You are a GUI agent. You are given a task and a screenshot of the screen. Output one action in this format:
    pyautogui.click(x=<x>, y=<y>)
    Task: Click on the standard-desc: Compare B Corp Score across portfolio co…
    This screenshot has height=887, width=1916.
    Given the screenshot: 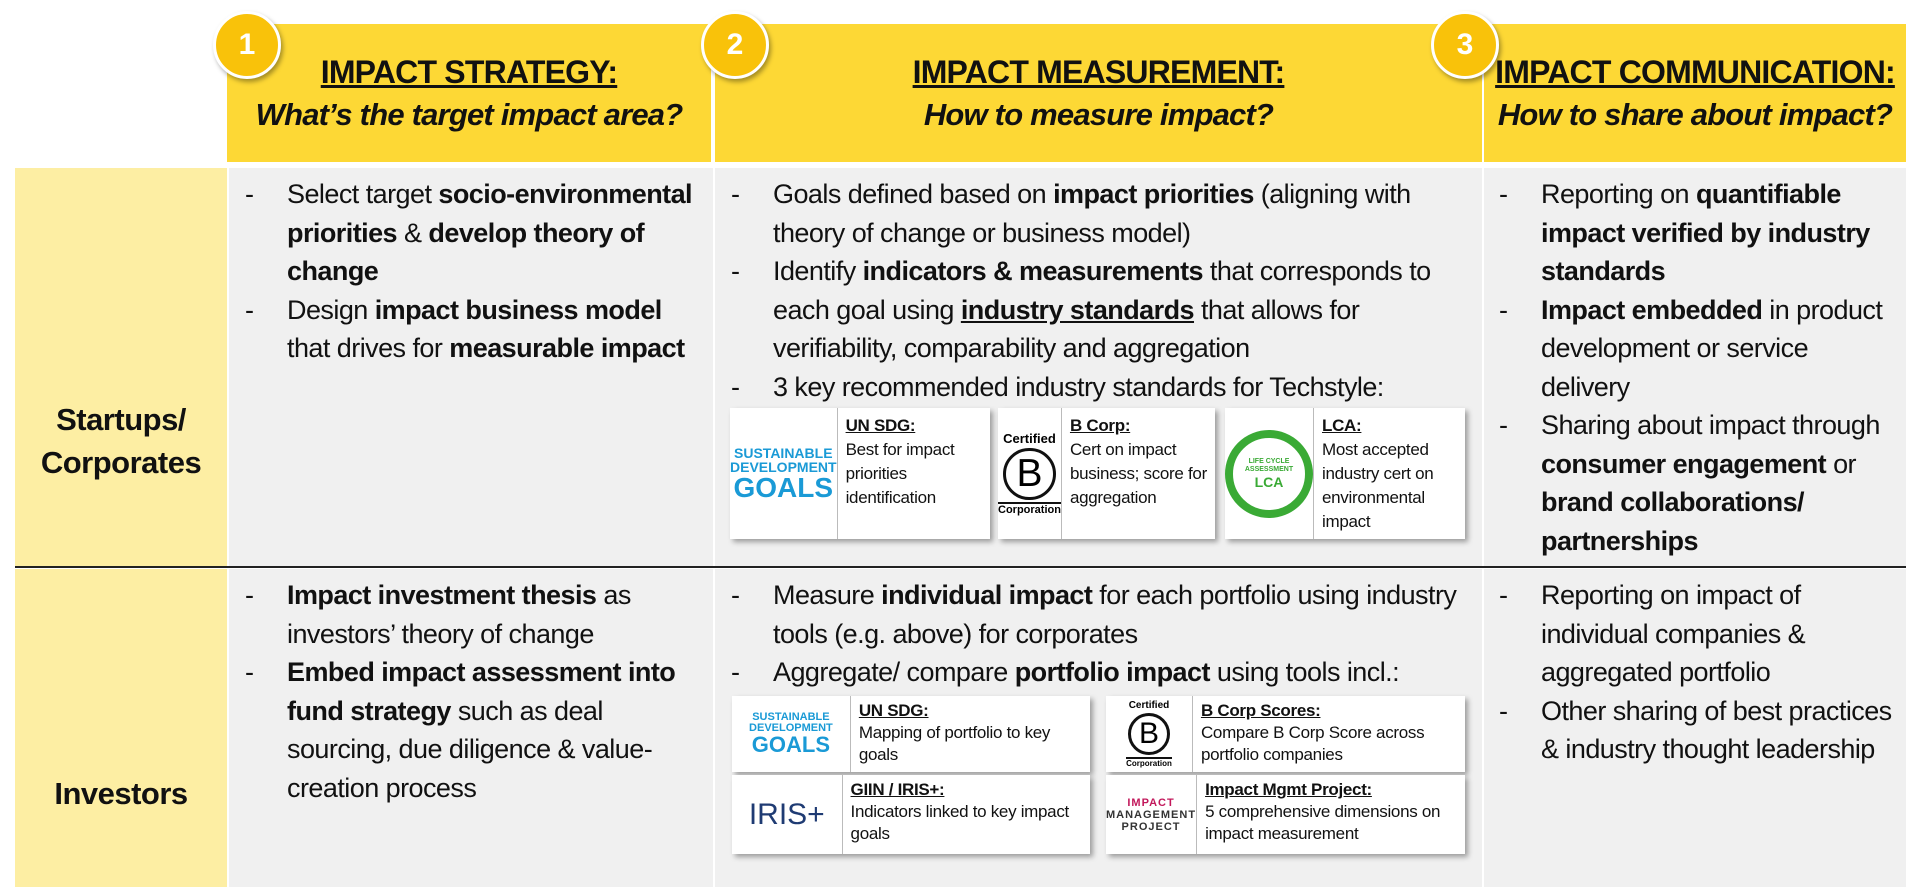 What is the action you would take?
    pyautogui.click(x=1312, y=743)
    